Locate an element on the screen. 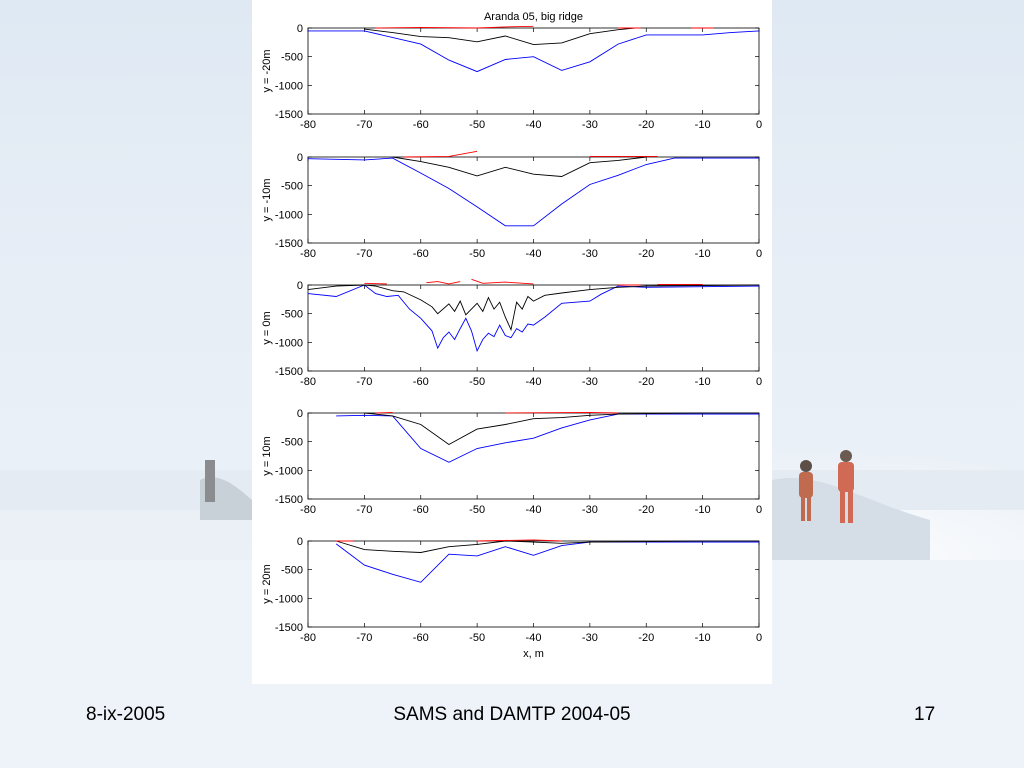 Image resolution: width=1024 pixels, height=768 pixels. footer-date: 8-ix-2005 is located at coordinates (126, 714).